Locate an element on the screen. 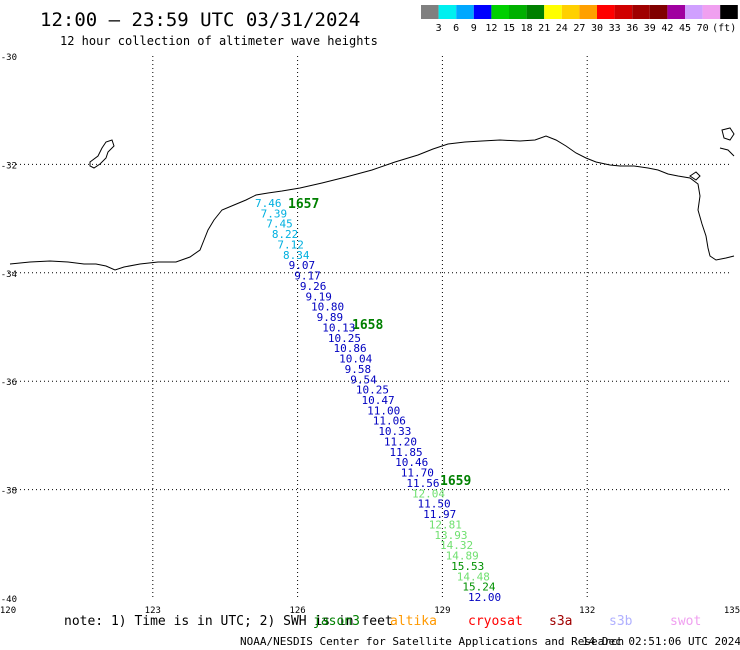  wave-height-value: 11.56 is located at coordinates (422, 483).